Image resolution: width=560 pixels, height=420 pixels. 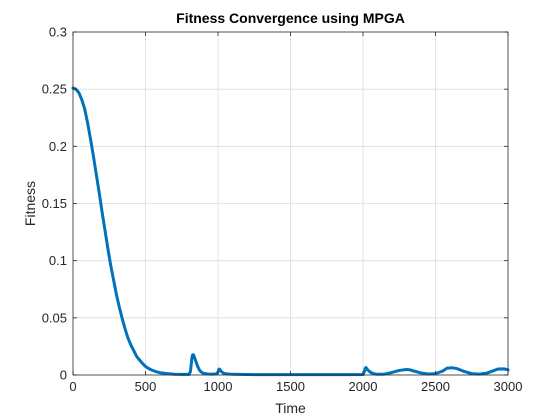 I want to click on x-axis-label: Time, so click(x=290, y=408).